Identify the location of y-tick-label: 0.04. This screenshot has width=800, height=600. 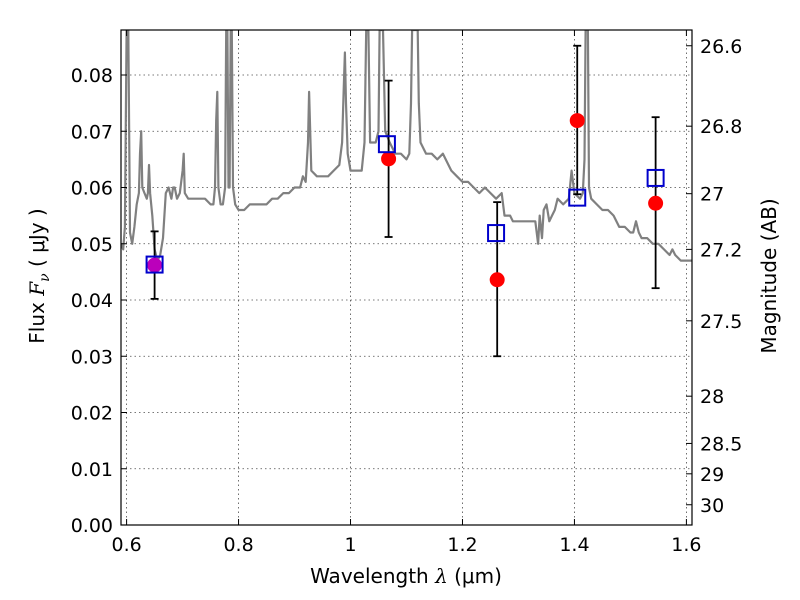
(92, 301).